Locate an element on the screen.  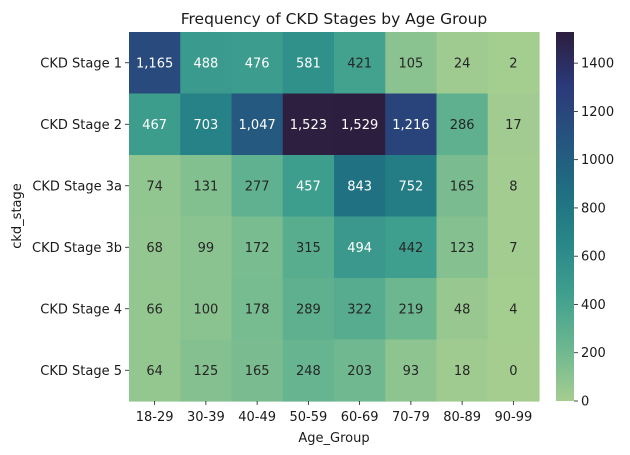
heatmap-cell-label: 18 is located at coordinates (462, 371).